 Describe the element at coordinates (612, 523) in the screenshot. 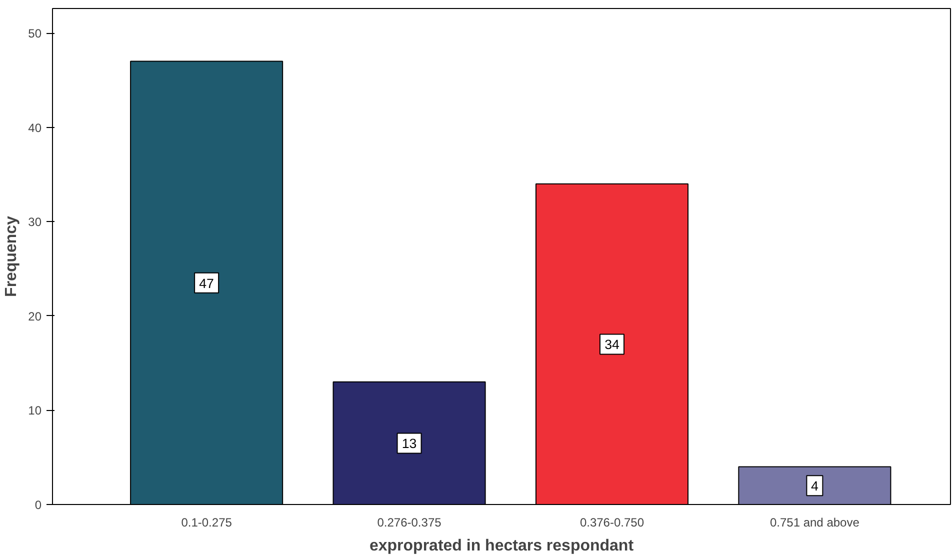

I see `x-tick-label: 0.376-0.750` at that location.